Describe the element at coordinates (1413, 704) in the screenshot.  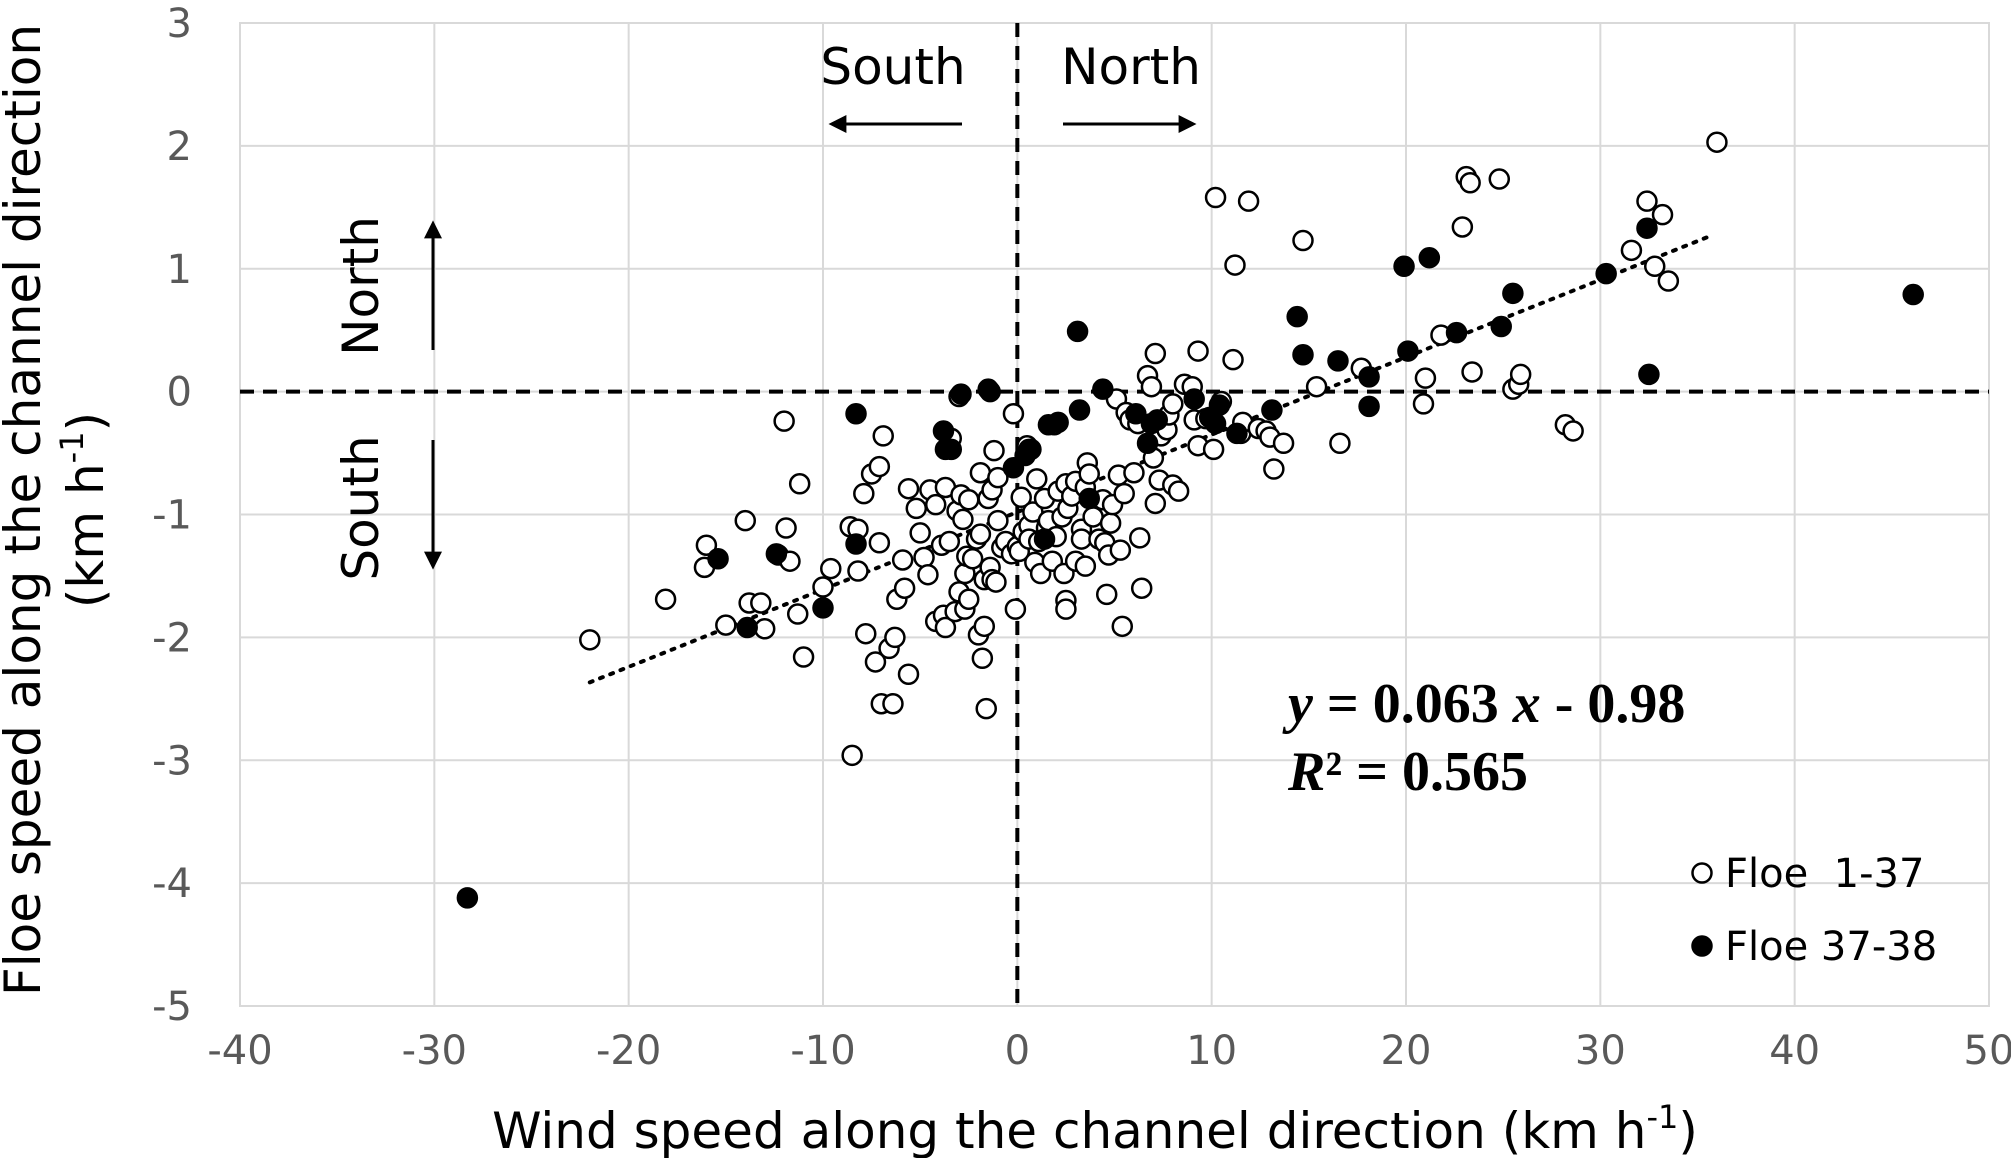
I see `eq-text: = 0.063` at that location.